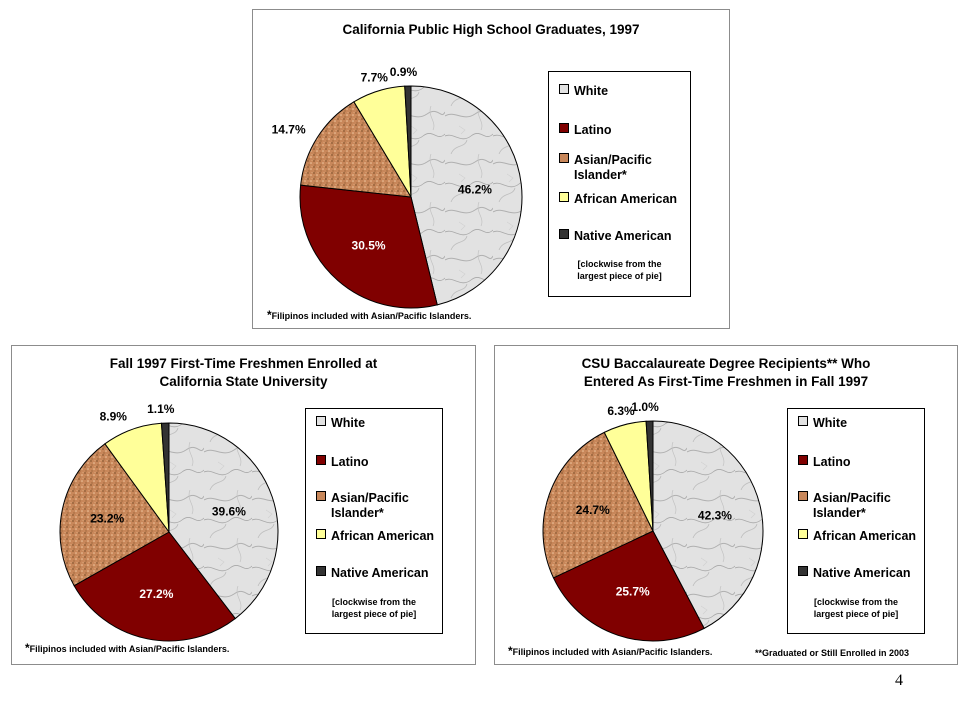  What do you see at coordinates (645, 407) in the screenshot?
I see `pie-data-label: 1.0%` at bounding box center [645, 407].